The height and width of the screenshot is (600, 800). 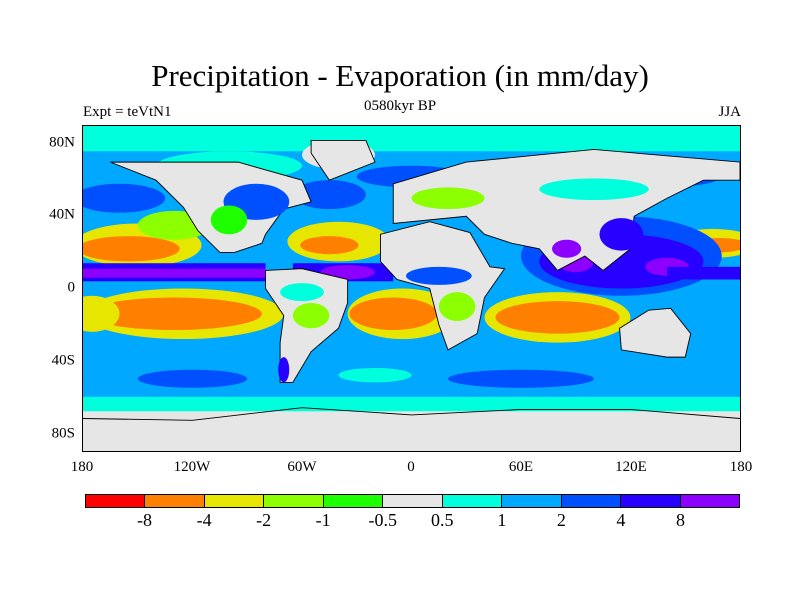 I want to click on colorbar-level-label: 2, so click(x=561, y=520).